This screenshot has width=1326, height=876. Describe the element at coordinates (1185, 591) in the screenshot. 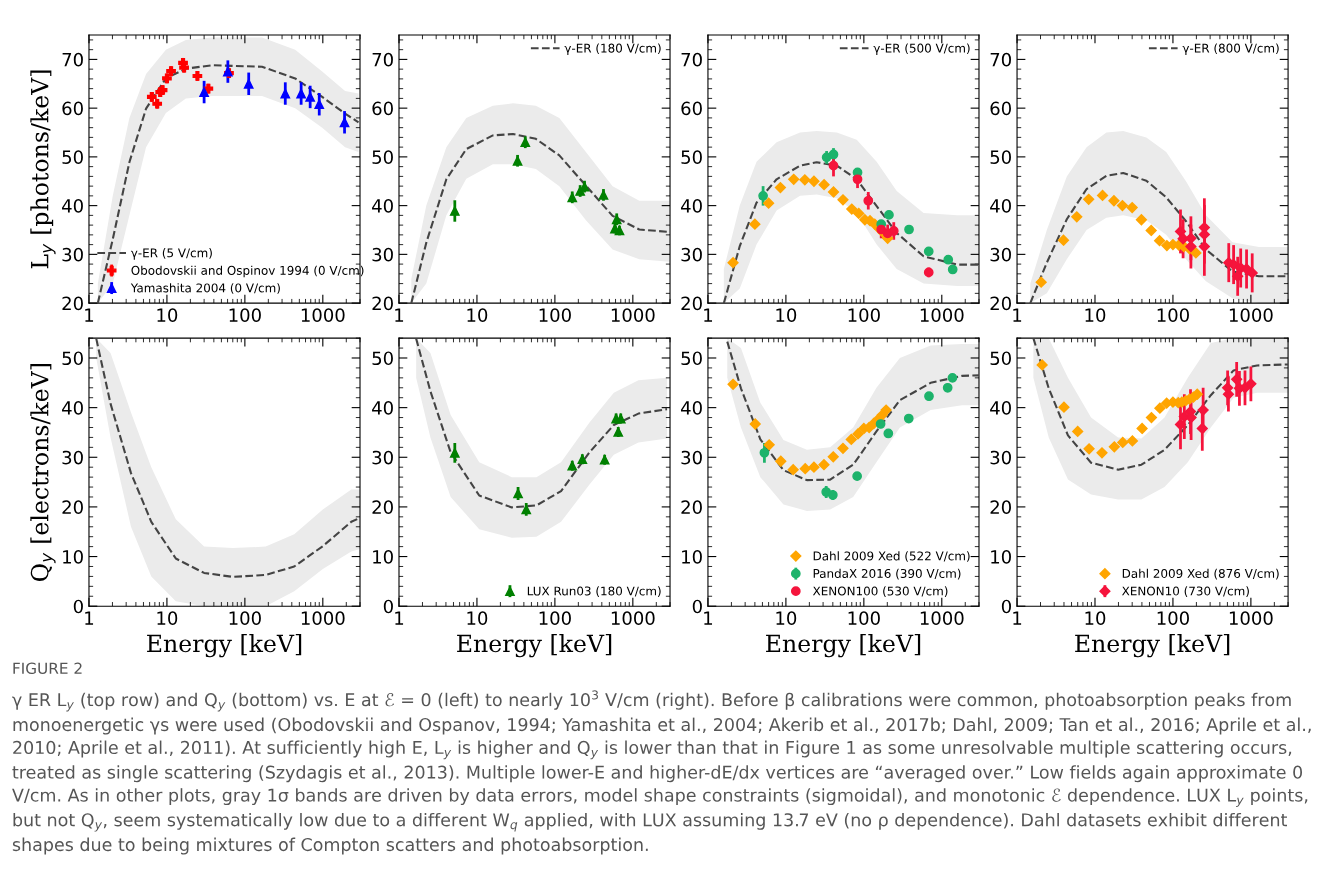

I see `legend-label: XENON10 (730 V/cm)` at that location.